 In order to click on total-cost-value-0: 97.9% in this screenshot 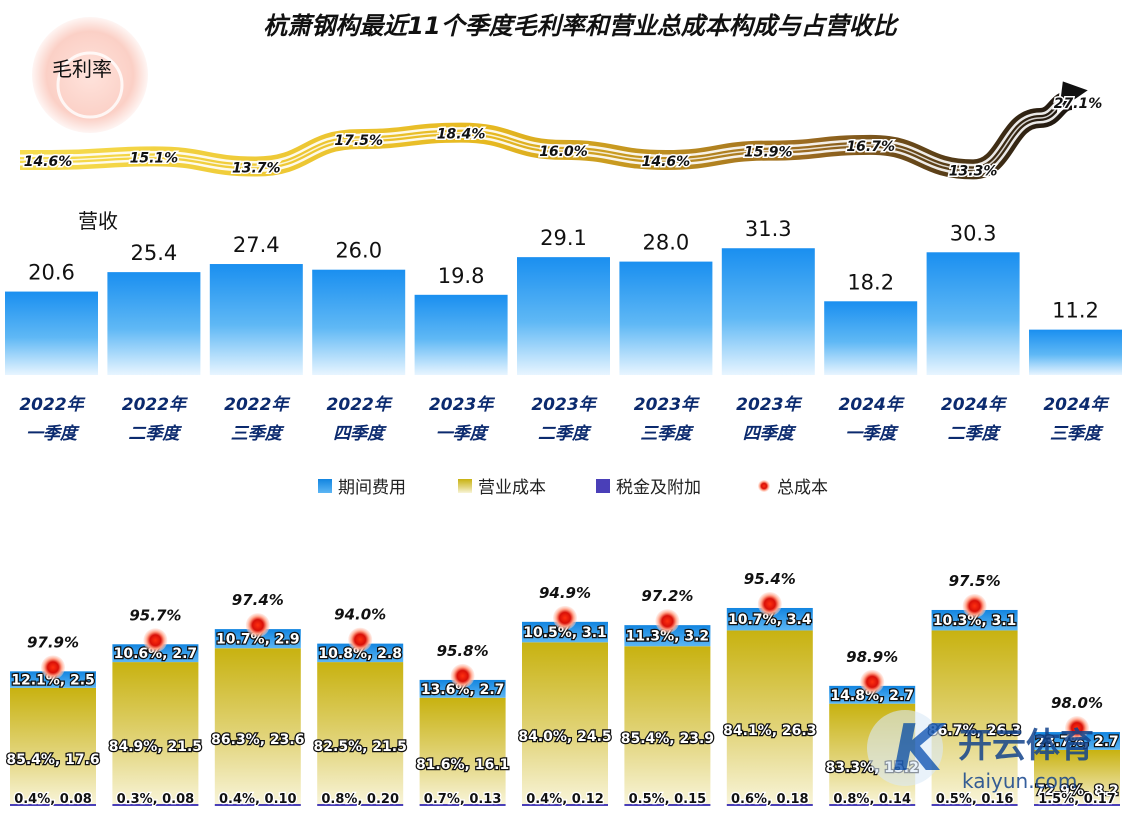, I will do `click(53, 642)`.